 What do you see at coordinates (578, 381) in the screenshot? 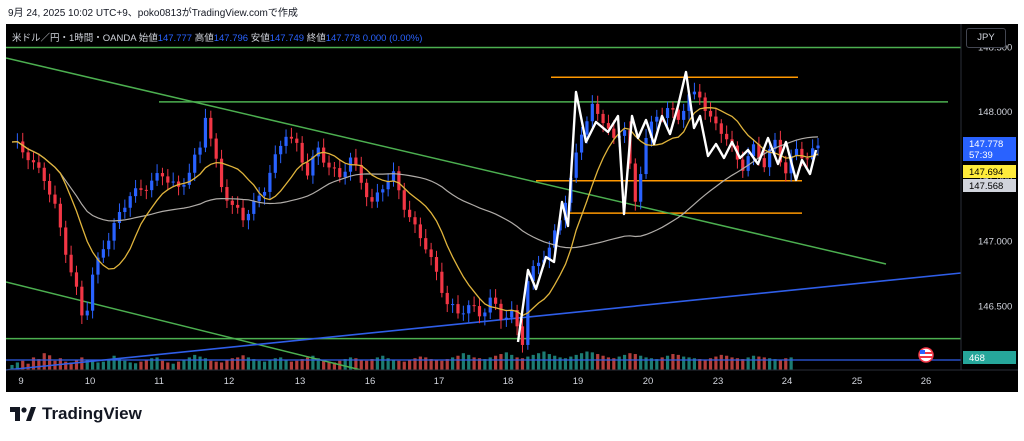
I see `time-tick-label: 19` at bounding box center [578, 381].